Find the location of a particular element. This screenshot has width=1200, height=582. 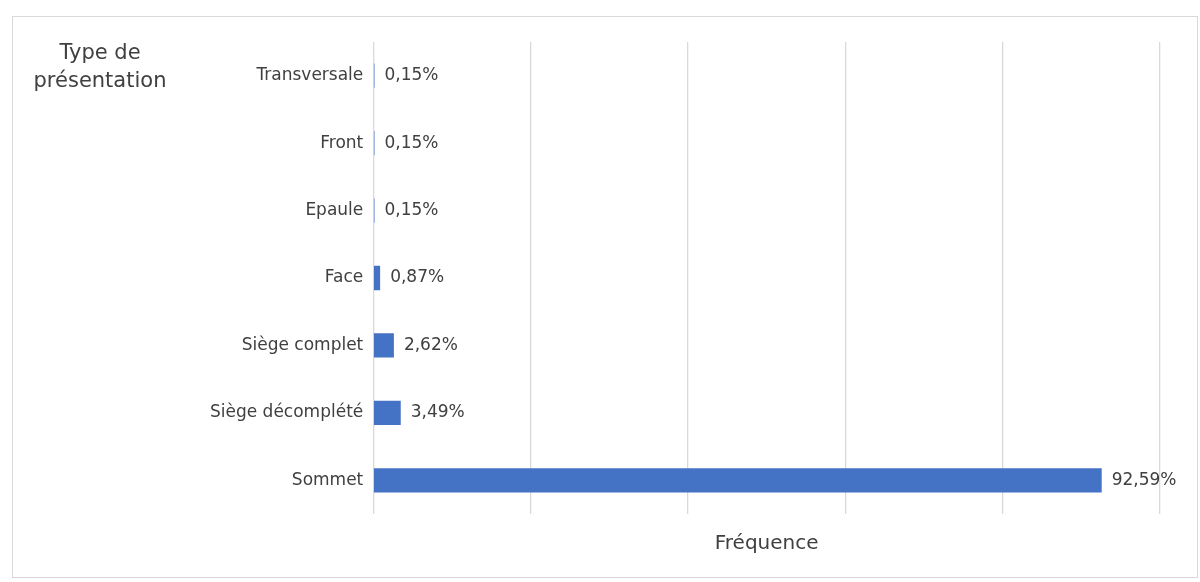

data-label: 2,62% is located at coordinates (430, 343).